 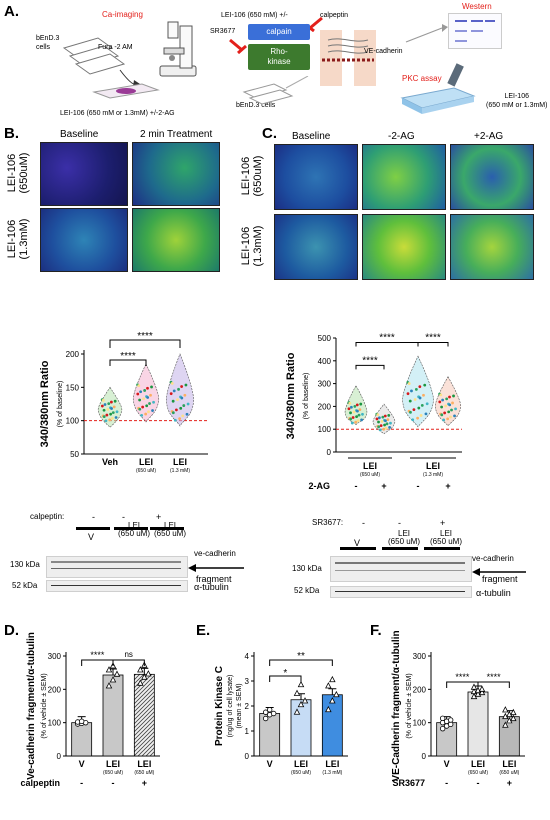 What do you see at coordinates (82, 764) in the screenshot?
I see `category-label: V` at bounding box center [82, 764].